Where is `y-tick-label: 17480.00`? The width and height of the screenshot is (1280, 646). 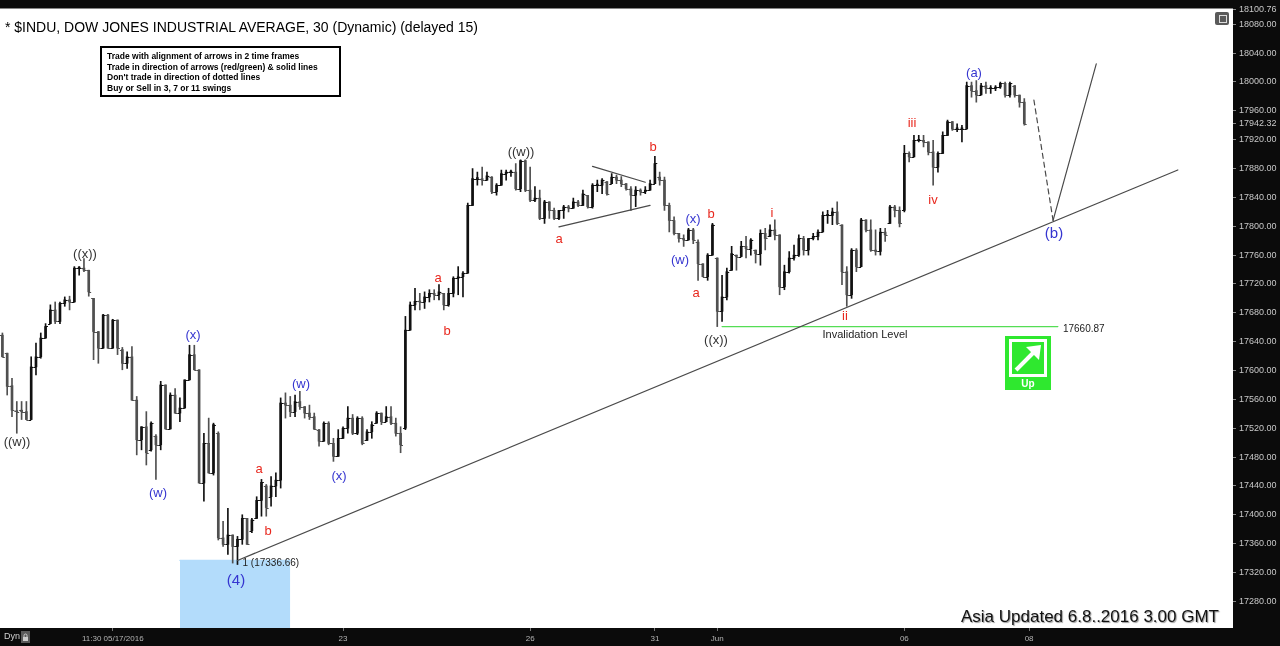 y-tick-label: 17480.00 is located at coordinates (1258, 456).